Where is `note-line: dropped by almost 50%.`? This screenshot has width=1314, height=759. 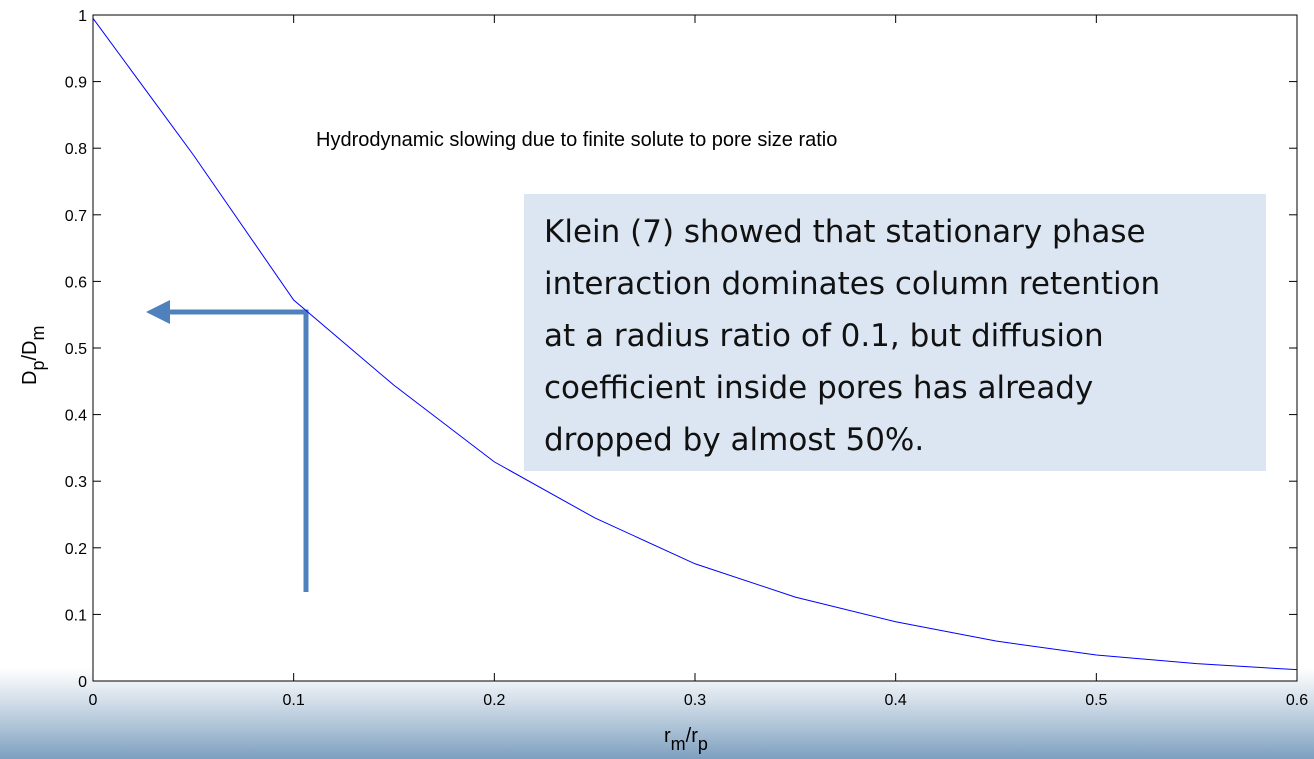
note-line: dropped by almost 50%. is located at coordinates (734, 440).